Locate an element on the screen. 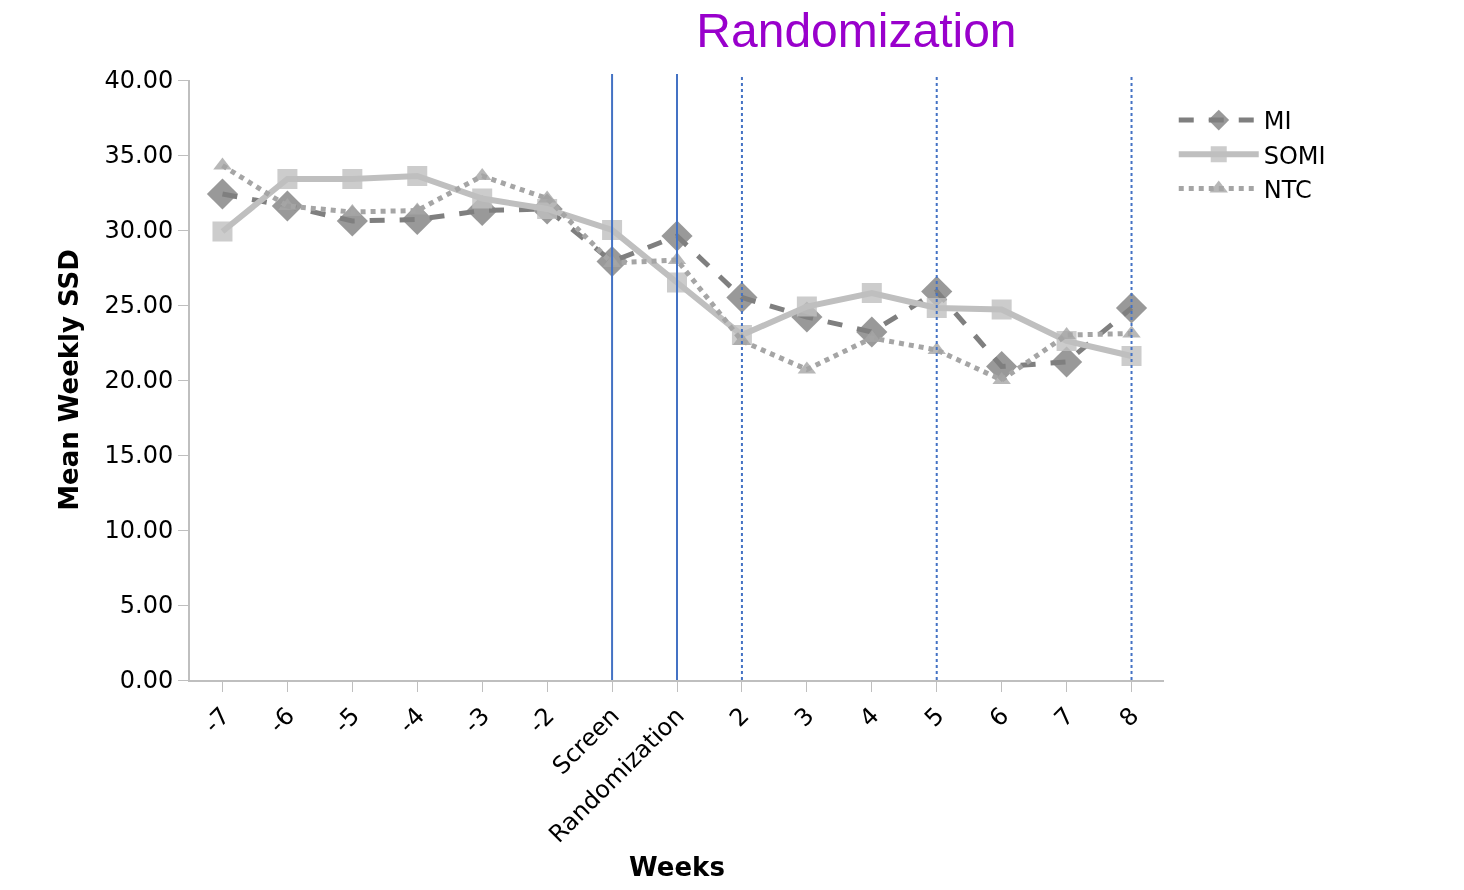  y-tick-label: 5.00 is located at coordinates (146, 605).